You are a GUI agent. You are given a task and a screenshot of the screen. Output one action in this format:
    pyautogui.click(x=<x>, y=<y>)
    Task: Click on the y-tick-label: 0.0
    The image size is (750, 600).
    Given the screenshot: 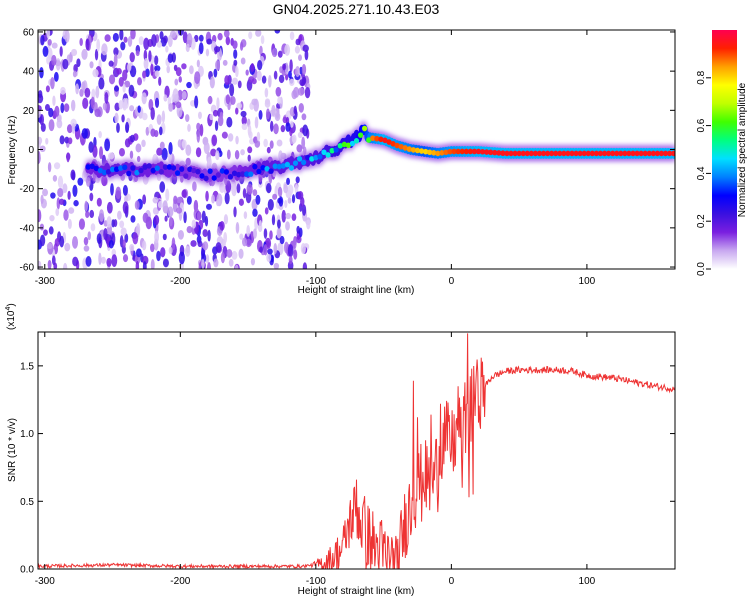 What is the action you would take?
    pyautogui.click(x=27, y=570)
    